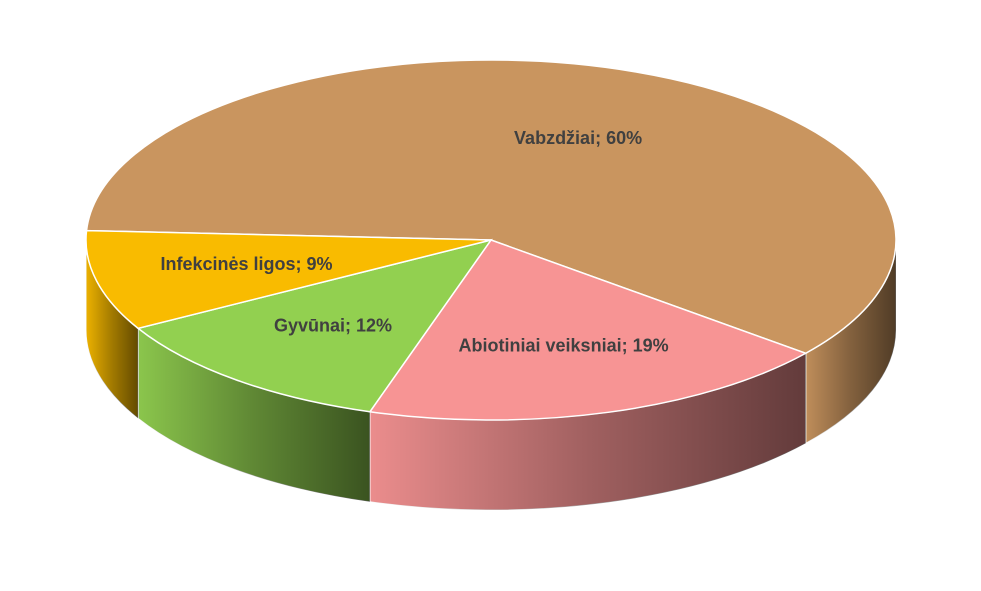 This screenshot has height=591, width=981. Describe the element at coordinates (564, 346) in the screenshot. I see `data-label: Abiotiniai veiksniai; 19%` at that location.